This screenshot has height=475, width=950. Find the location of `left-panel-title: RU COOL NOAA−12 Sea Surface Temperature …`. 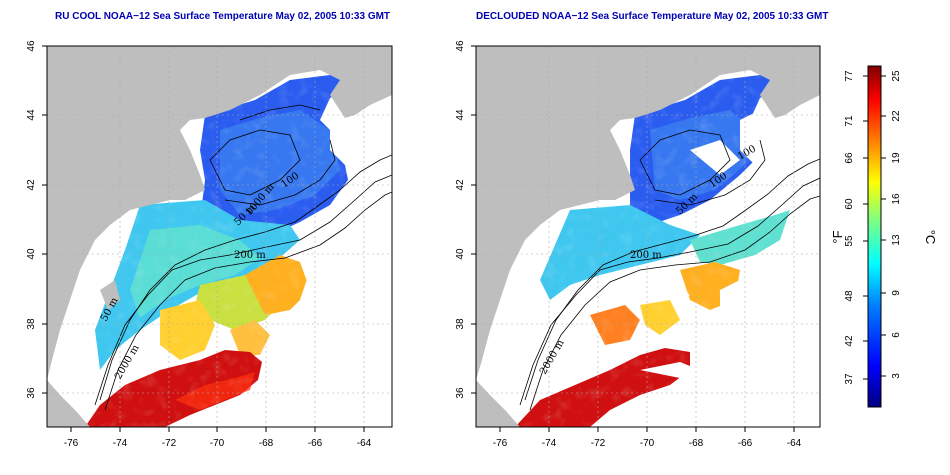

left-panel-title: RU COOL NOAA−12 Sea Surface Temperature … is located at coordinates (223, 16).